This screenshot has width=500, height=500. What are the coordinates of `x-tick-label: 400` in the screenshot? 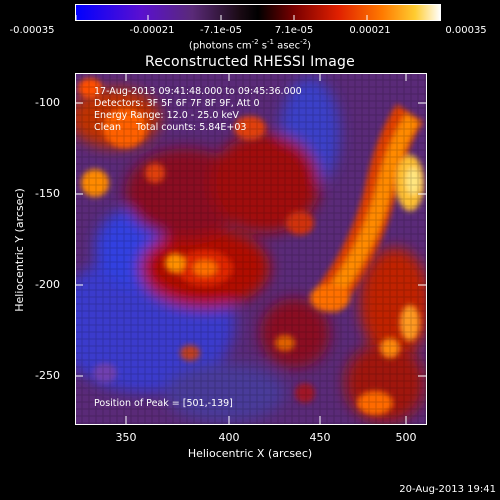 It's located at (229, 437).